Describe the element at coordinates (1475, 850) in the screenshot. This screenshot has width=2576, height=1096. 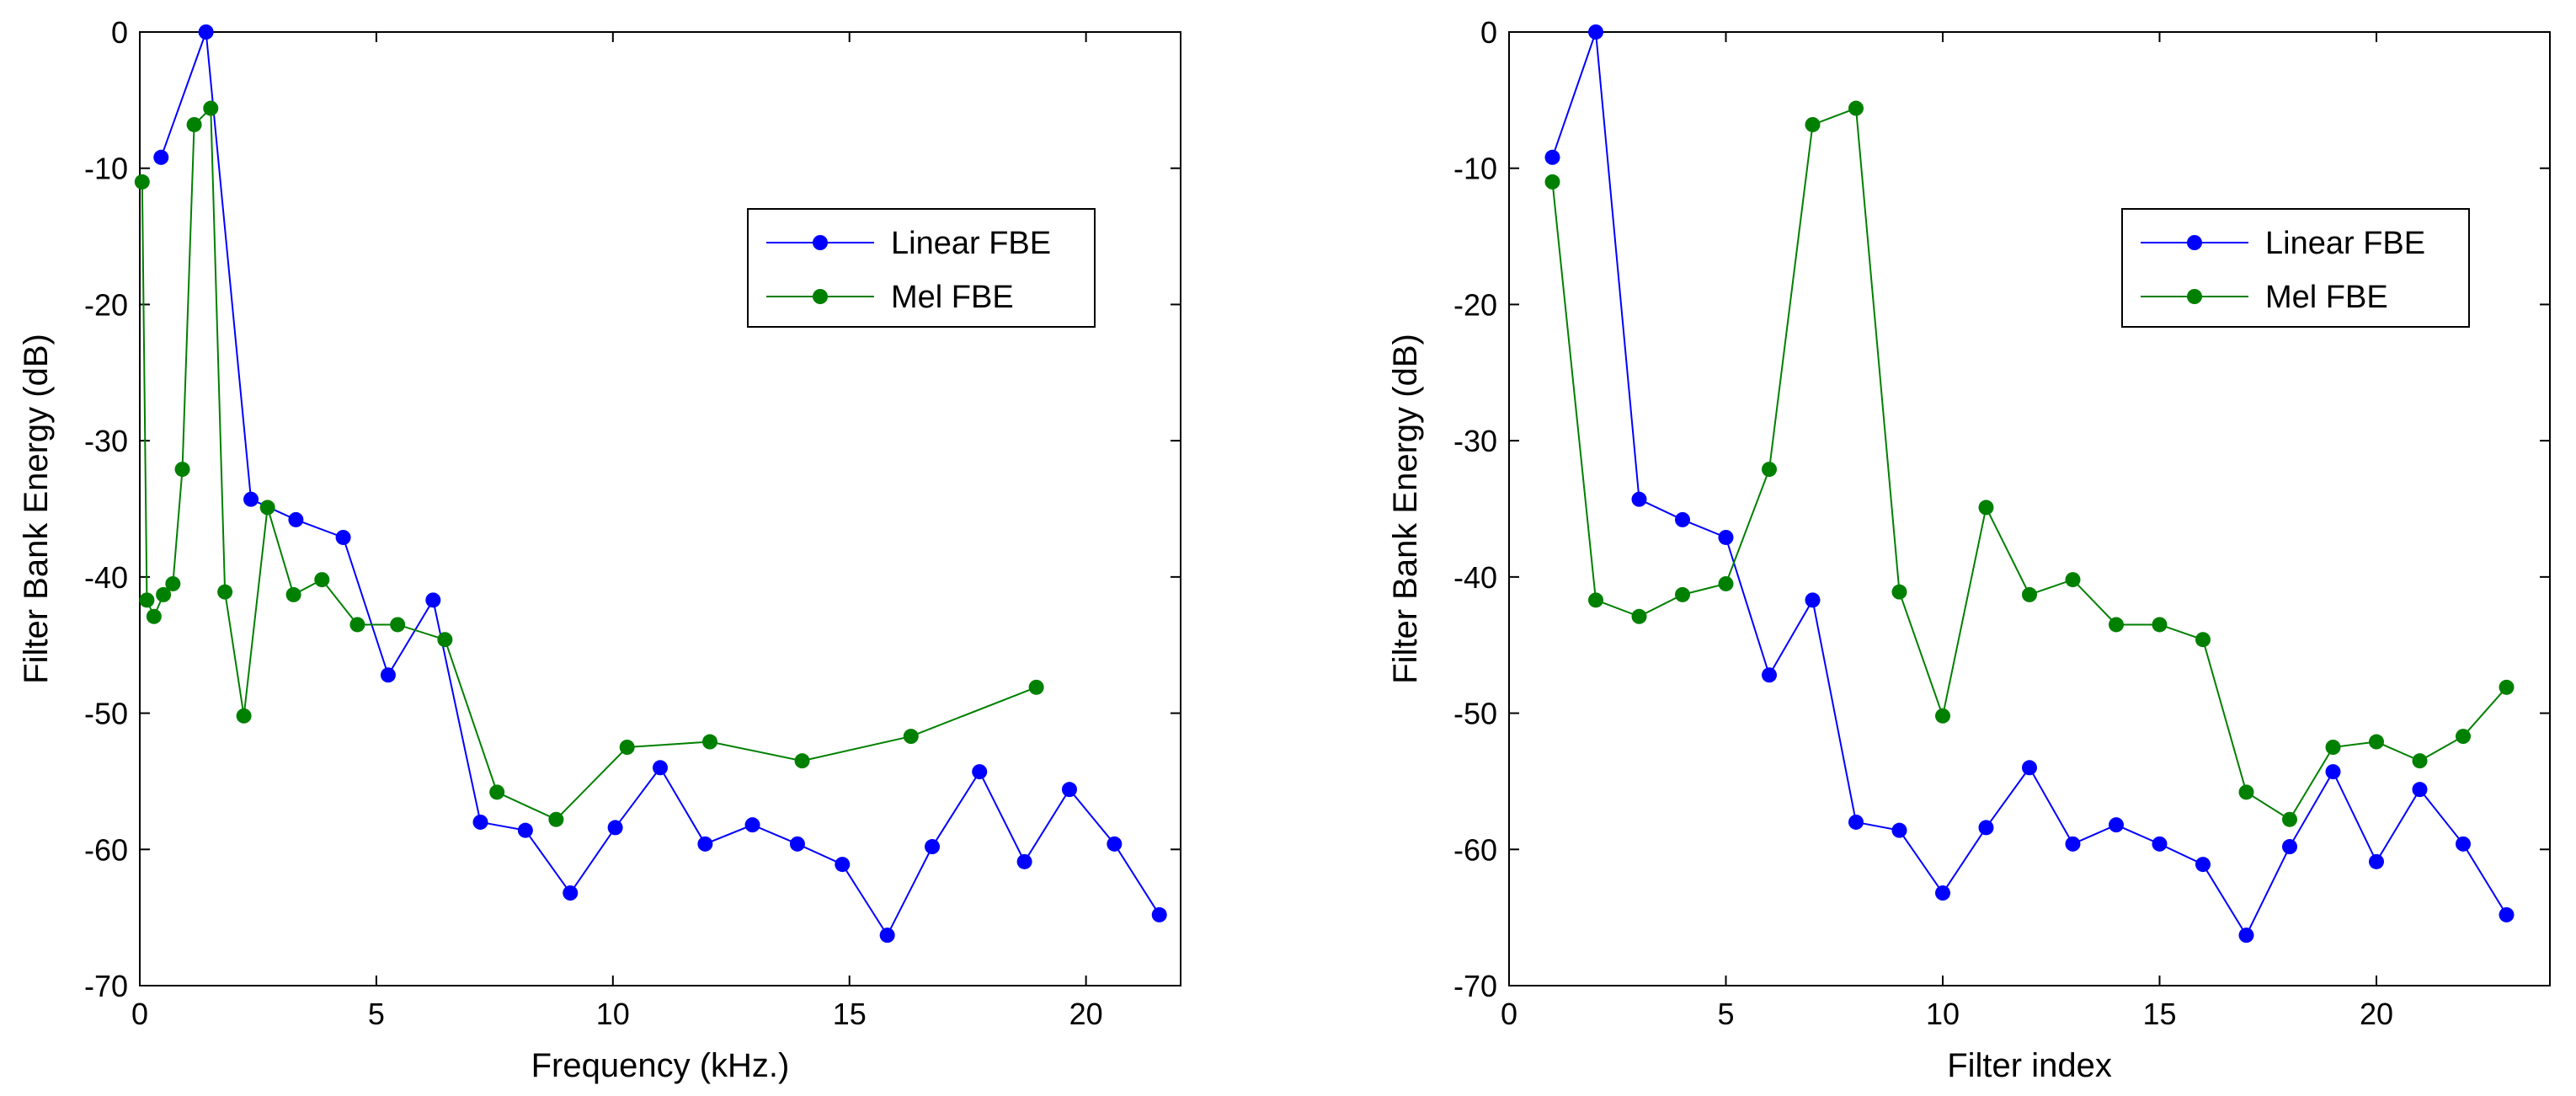
I see `y-tick-label: -60` at that location.